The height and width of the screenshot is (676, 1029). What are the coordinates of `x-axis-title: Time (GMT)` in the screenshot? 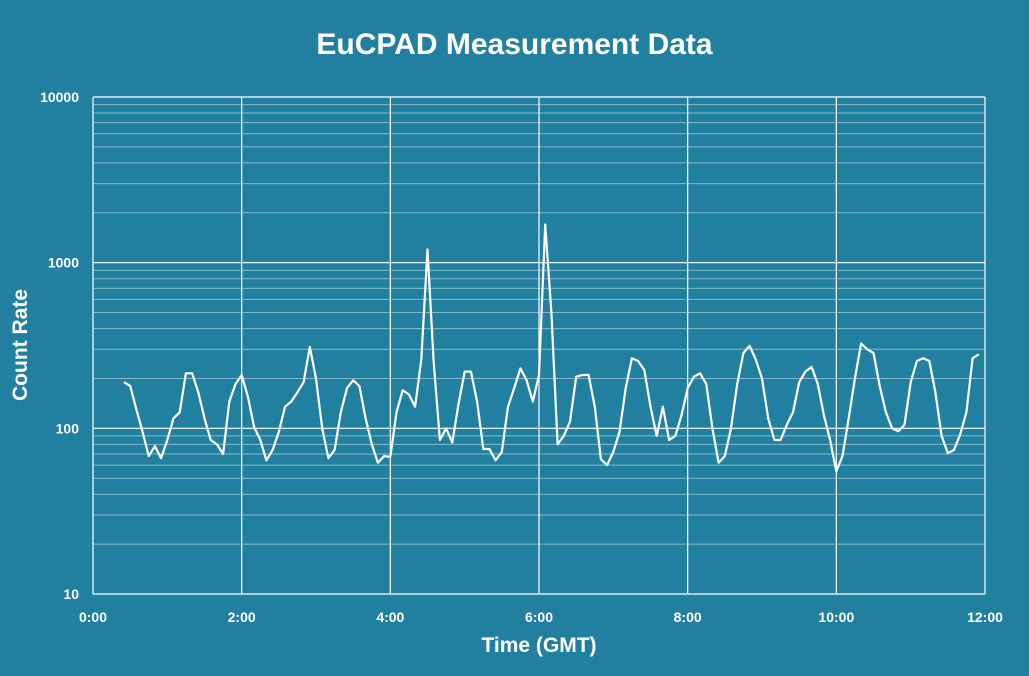 It's located at (538, 645).